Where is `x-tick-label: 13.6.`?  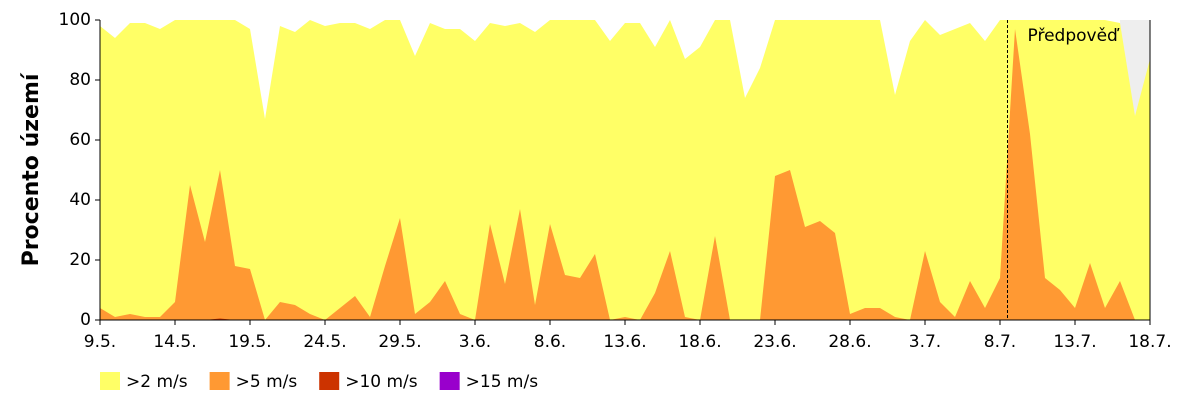 x-tick-label: 13.6. is located at coordinates (624, 342).